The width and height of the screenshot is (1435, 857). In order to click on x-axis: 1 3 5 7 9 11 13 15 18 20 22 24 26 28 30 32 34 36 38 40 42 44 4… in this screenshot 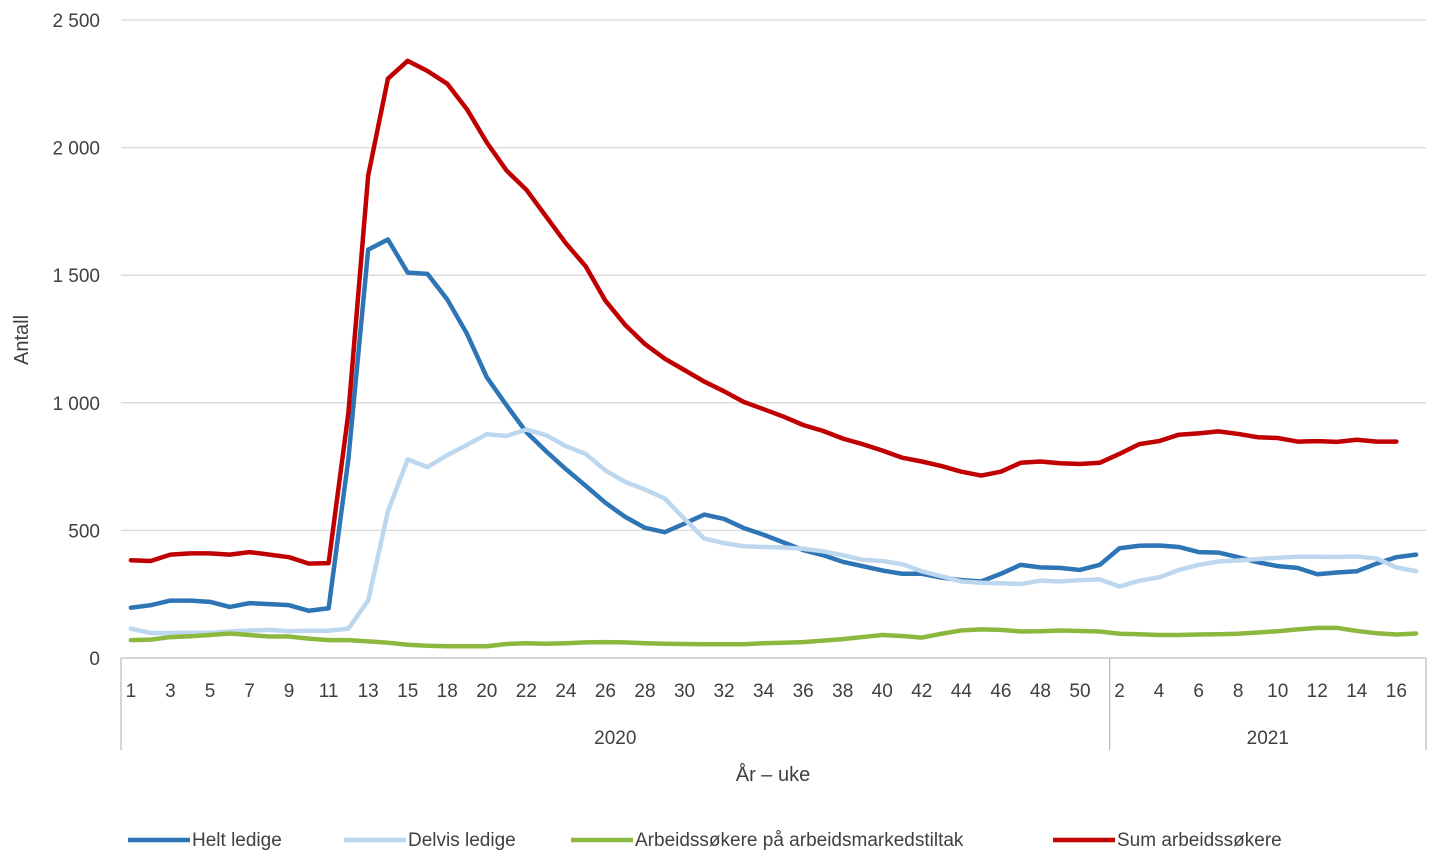, I will do `click(773, 703)`.